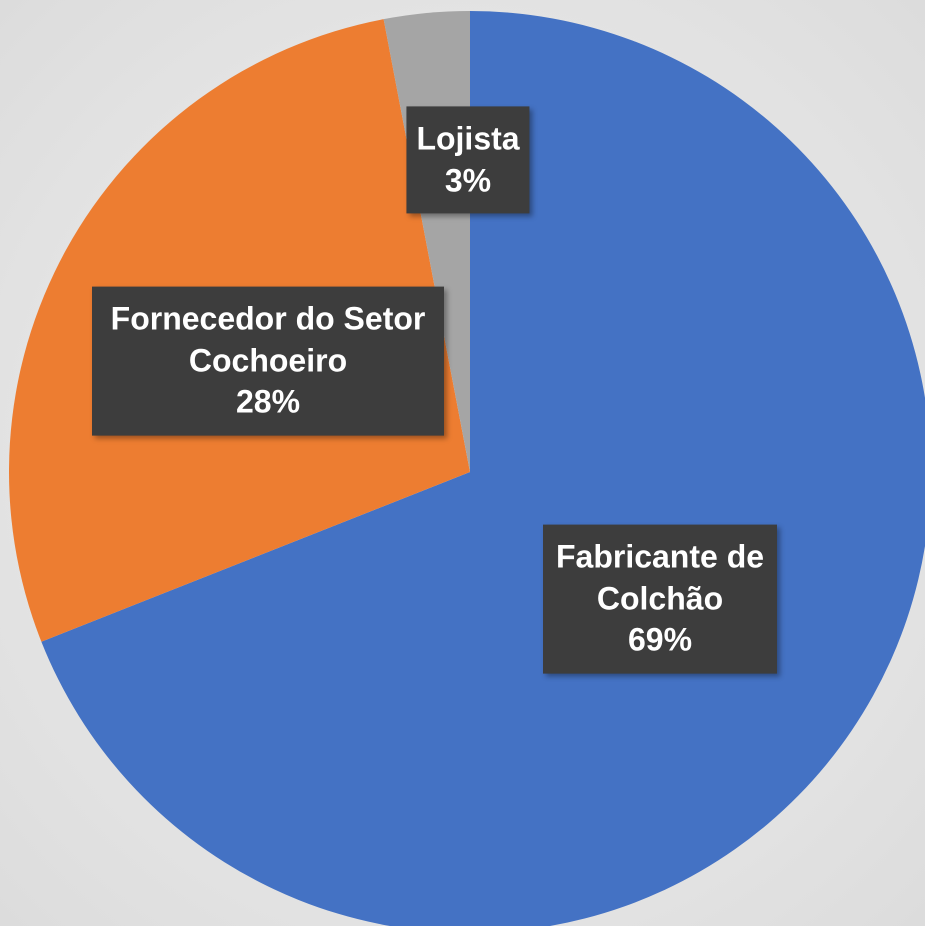 The height and width of the screenshot is (926, 925). I want to click on value-label: 3%, so click(468, 180).